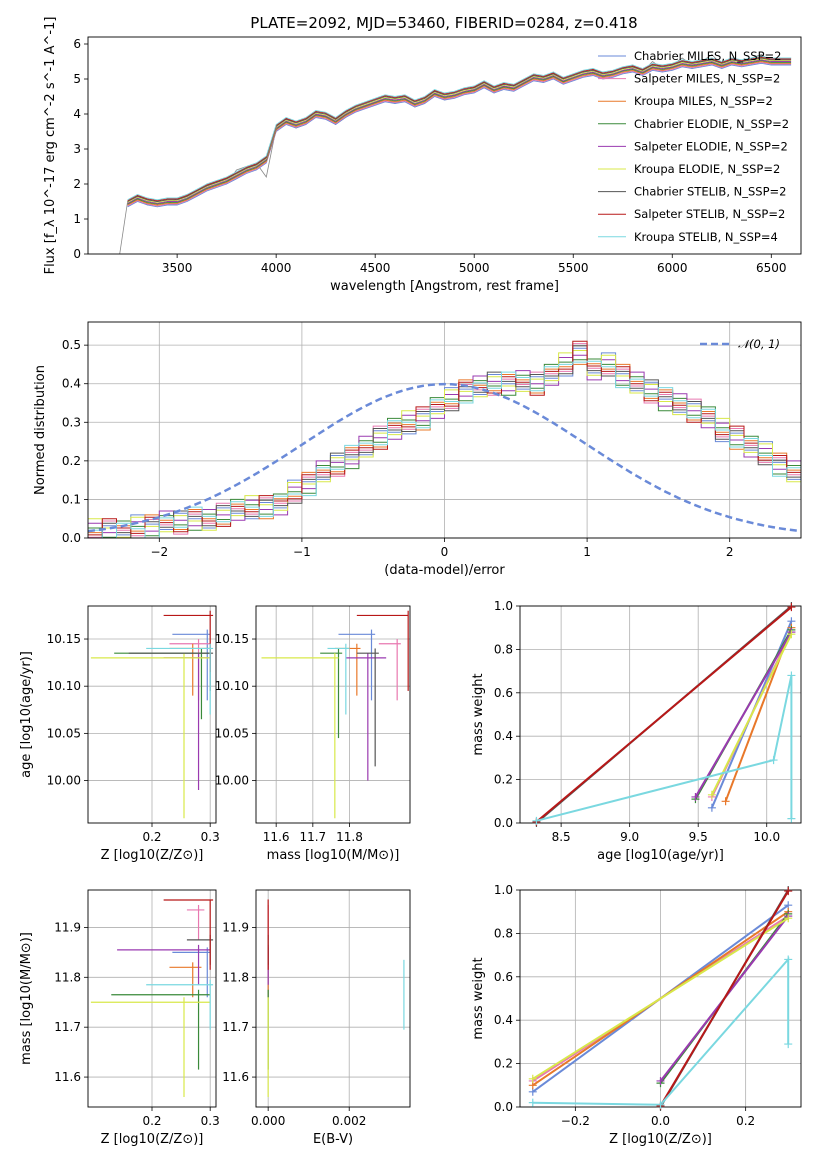  What do you see at coordinates (503, 890) in the screenshot?
I see `y-tick-label: 1.0` at bounding box center [503, 890].